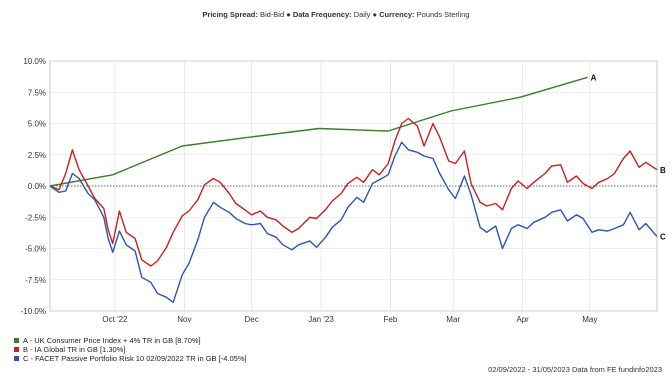 This screenshot has width=672, height=378. Describe the element at coordinates (33, 311) in the screenshot. I see `y-tick-label: -10.0%` at that location.